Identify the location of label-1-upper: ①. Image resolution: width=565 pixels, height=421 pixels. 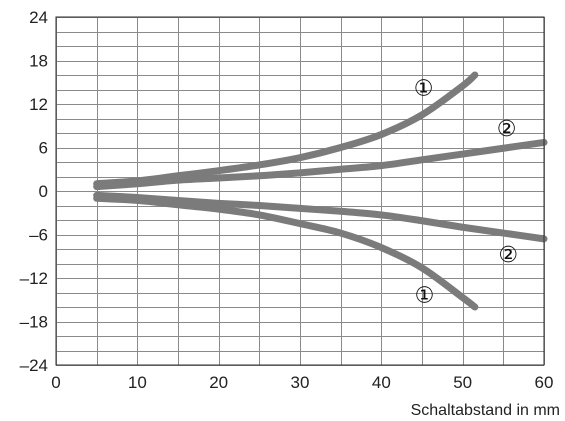
(424, 88).